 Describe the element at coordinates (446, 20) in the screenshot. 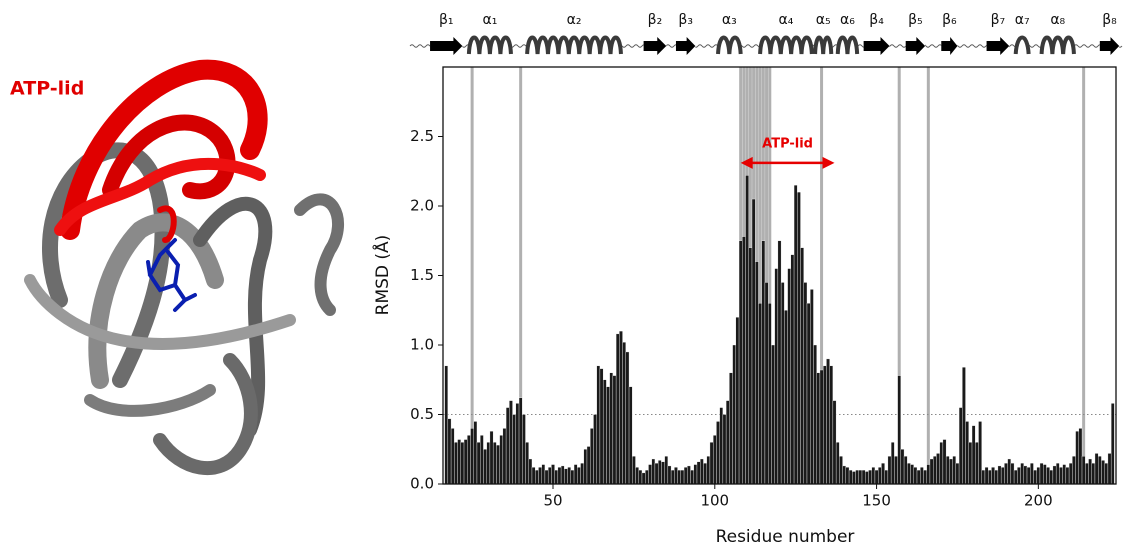

I see `ss-label: β₁` at that location.